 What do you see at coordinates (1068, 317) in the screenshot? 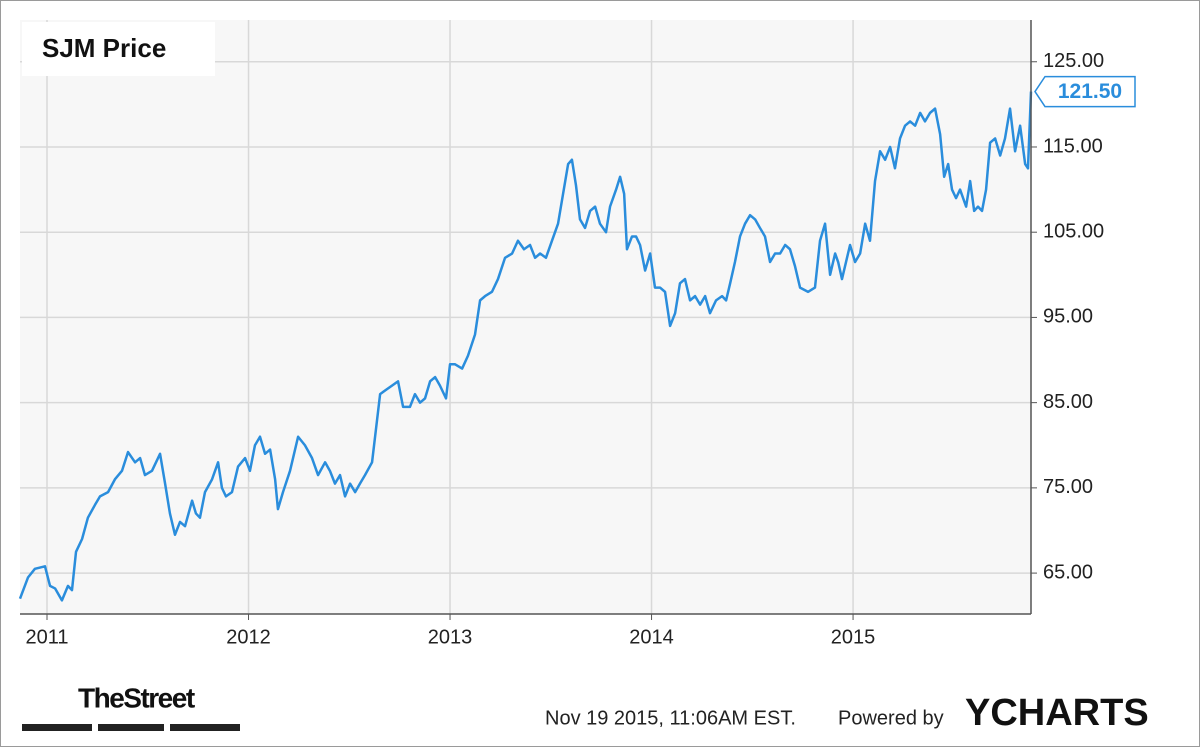
I see `y-tick-label: 95.00` at bounding box center [1068, 317].